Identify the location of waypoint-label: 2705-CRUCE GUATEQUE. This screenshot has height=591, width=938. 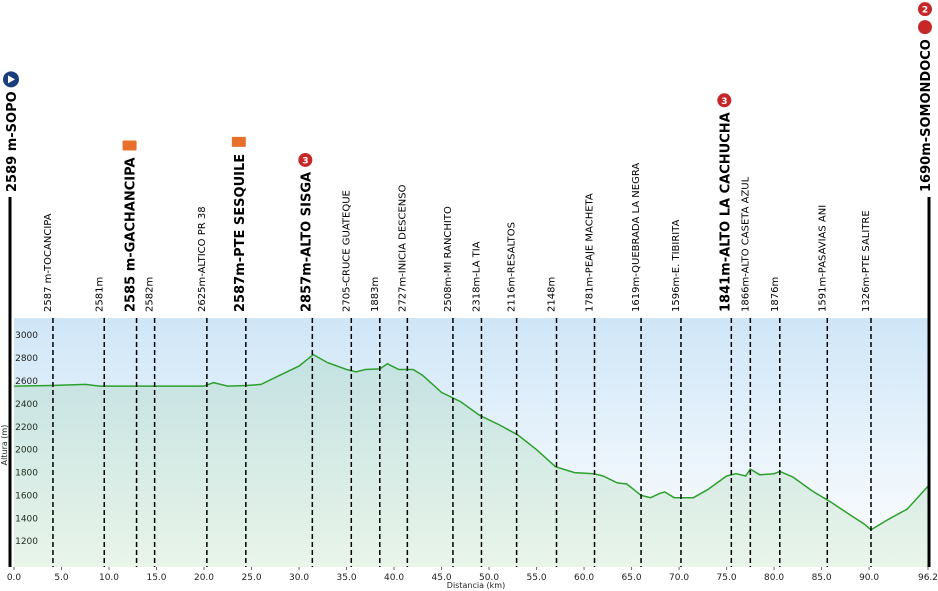
(346, 251).